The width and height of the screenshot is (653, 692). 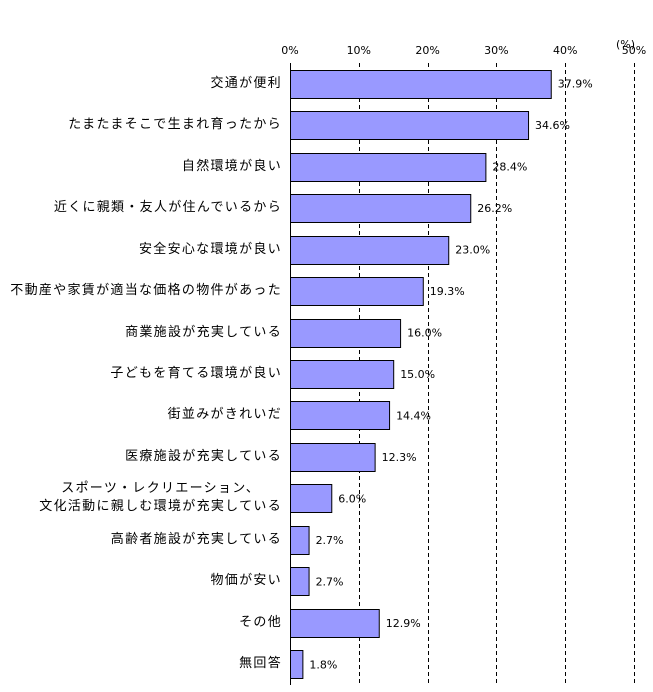 I want to click on data-label: 37.9%, so click(x=575, y=84).